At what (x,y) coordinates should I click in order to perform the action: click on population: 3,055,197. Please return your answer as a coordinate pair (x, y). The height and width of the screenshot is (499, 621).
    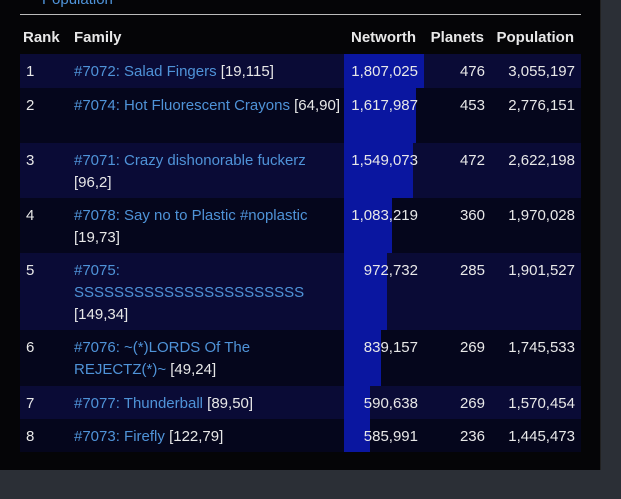
    Looking at the image, I should click on (541, 71).